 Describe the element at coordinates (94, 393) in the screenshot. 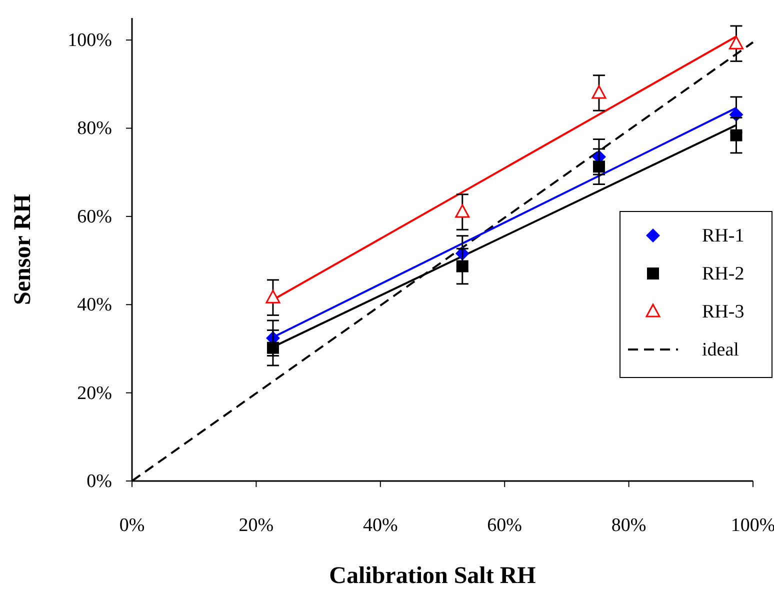

I see `y-tick-label: 20%` at that location.